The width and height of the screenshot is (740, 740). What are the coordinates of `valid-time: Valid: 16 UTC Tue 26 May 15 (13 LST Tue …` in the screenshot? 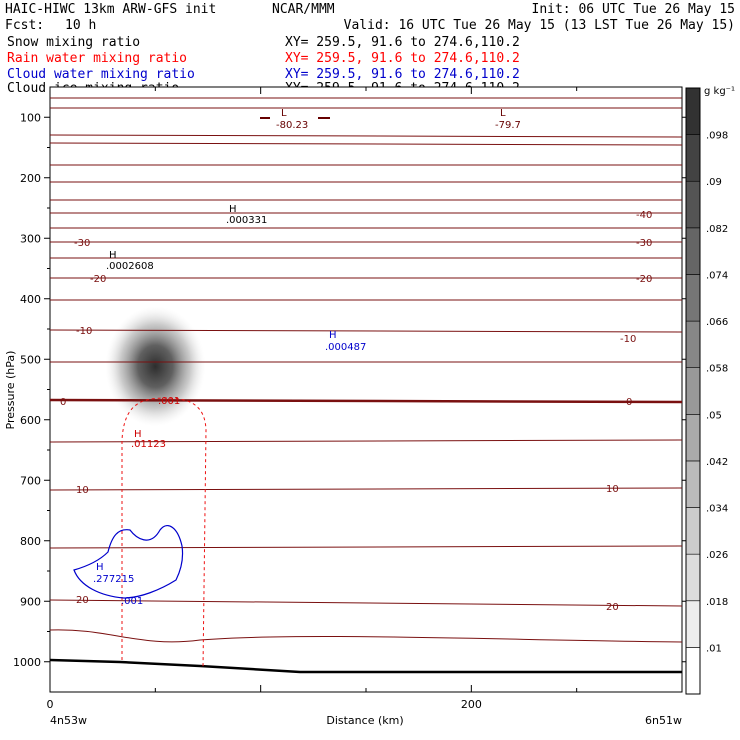 It's located at (539, 25).